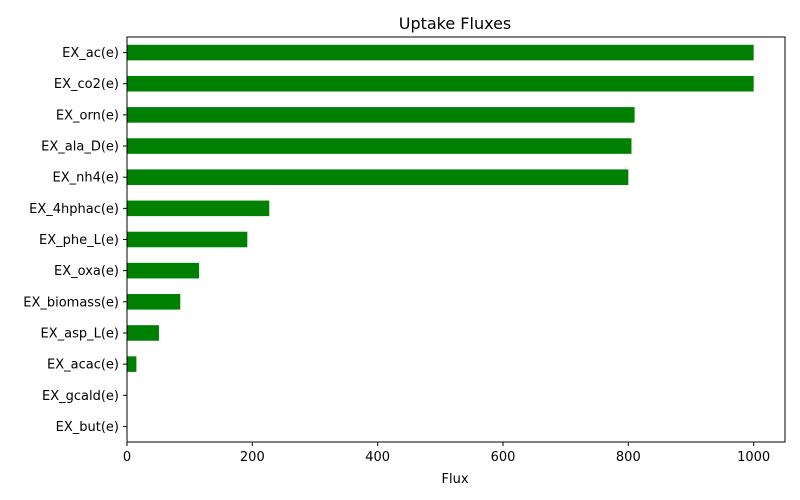  What do you see at coordinates (252, 457) in the screenshot?
I see `x-tick-label: 200` at bounding box center [252, 457].